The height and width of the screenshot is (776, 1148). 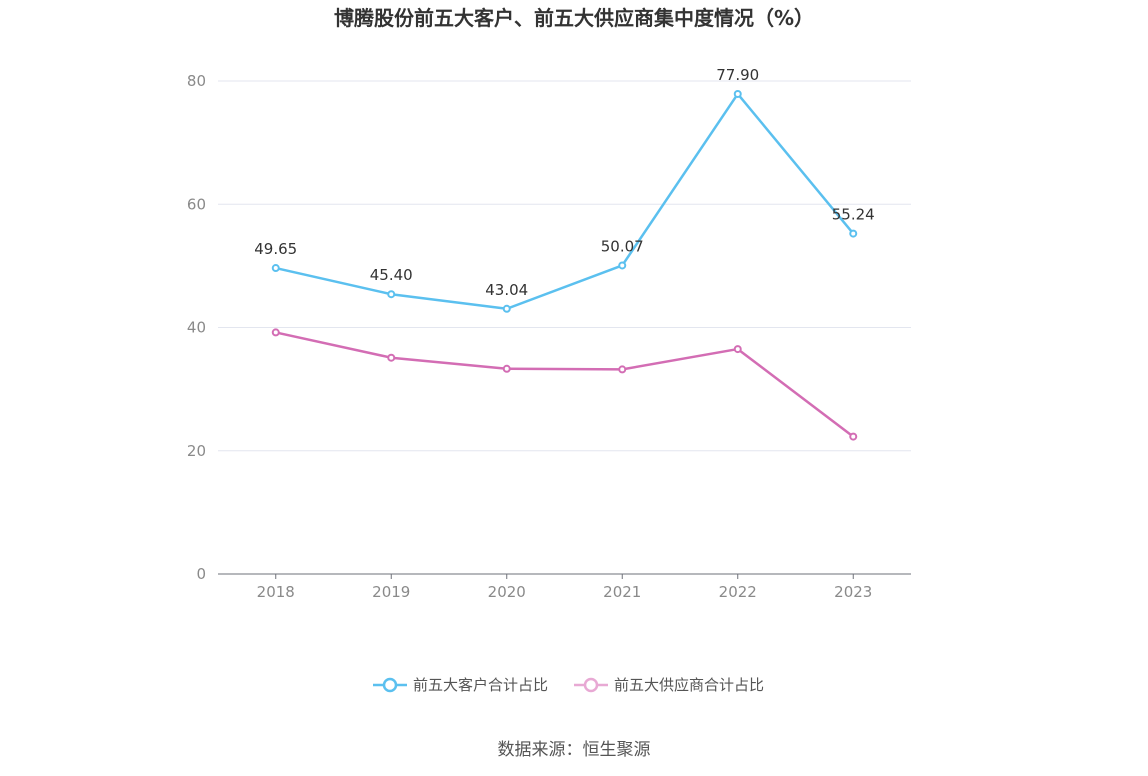 I want to click on y-tick-label: 0, so click(x=201, y=574).